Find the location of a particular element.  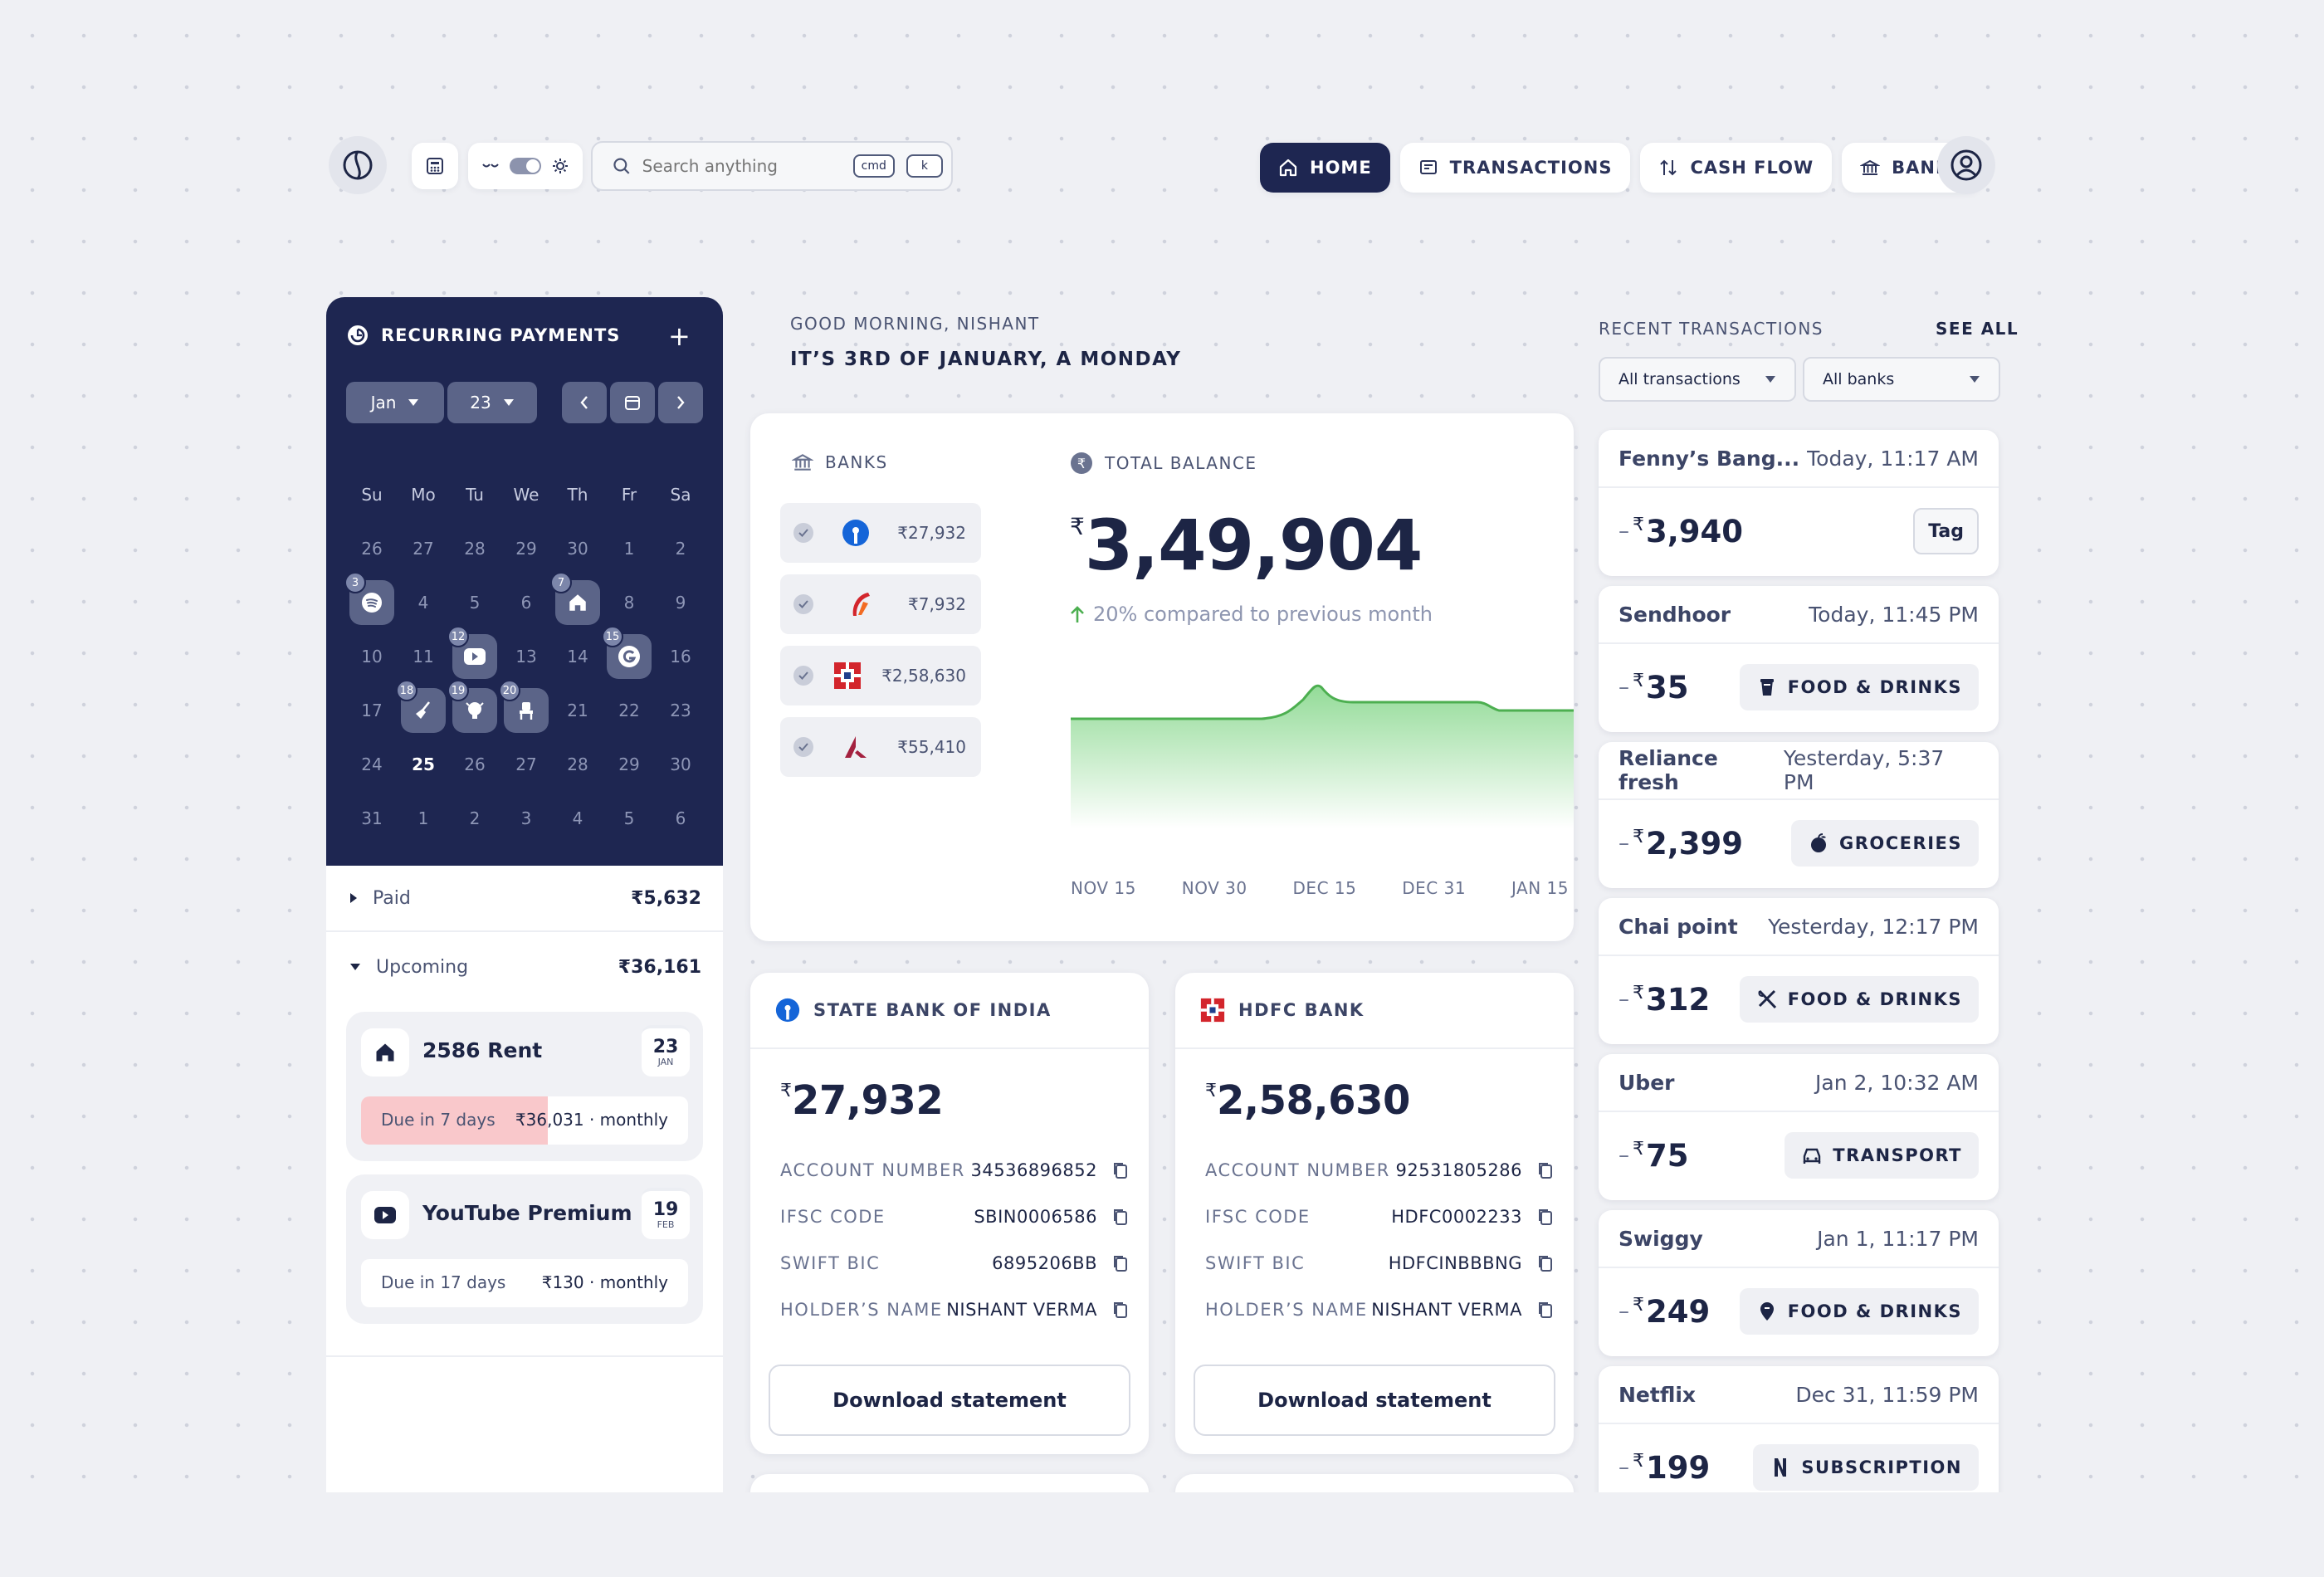

bank-filter-select: All banks is located at coordinates (1901, 379).